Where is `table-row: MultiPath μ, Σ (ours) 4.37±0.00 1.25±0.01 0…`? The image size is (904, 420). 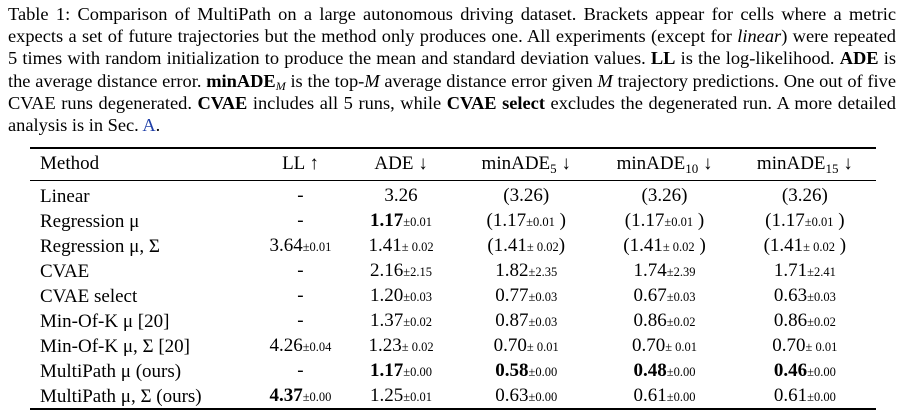 table-row: MultiPath μ, Σ (ours) 4.37±0.00 1.25±0.01 0… is located at coordinates (453, 396).